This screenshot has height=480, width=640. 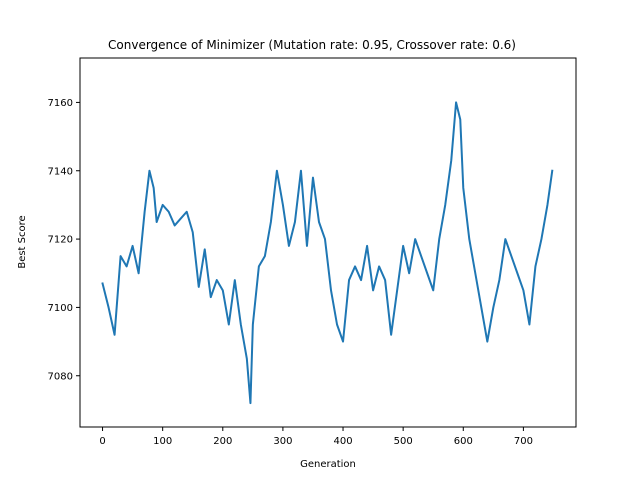 What do you see at coordinates (282, 441) in the screenshot?
I see `x-tick-label: 300` at bounding box center [282, 441].